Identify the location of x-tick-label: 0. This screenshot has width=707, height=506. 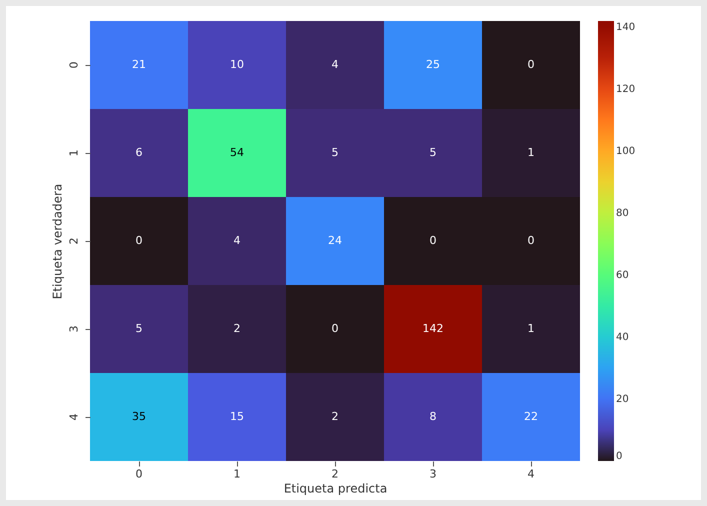
(139, 474).